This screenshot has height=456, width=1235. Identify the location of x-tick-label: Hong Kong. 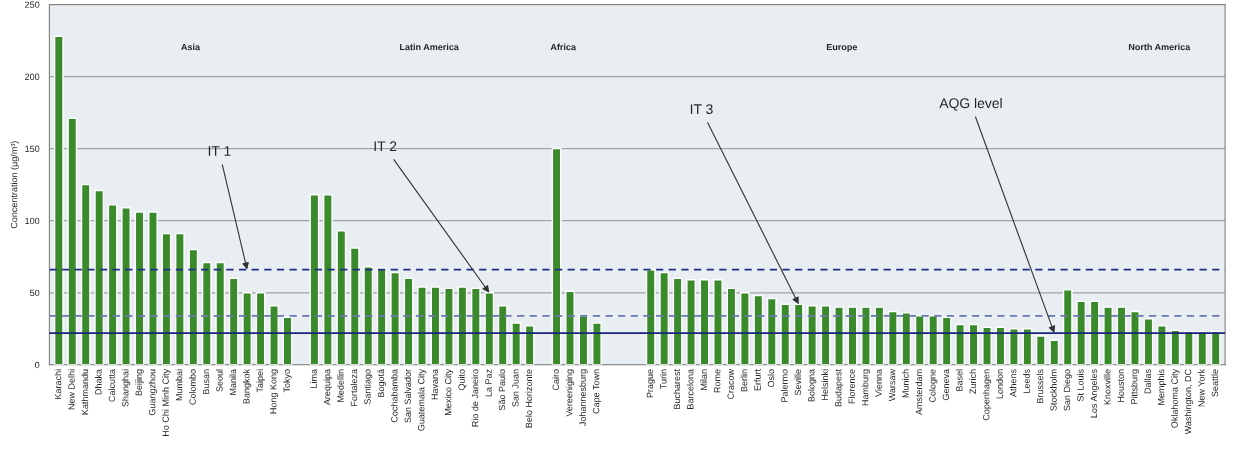
(274, 391).